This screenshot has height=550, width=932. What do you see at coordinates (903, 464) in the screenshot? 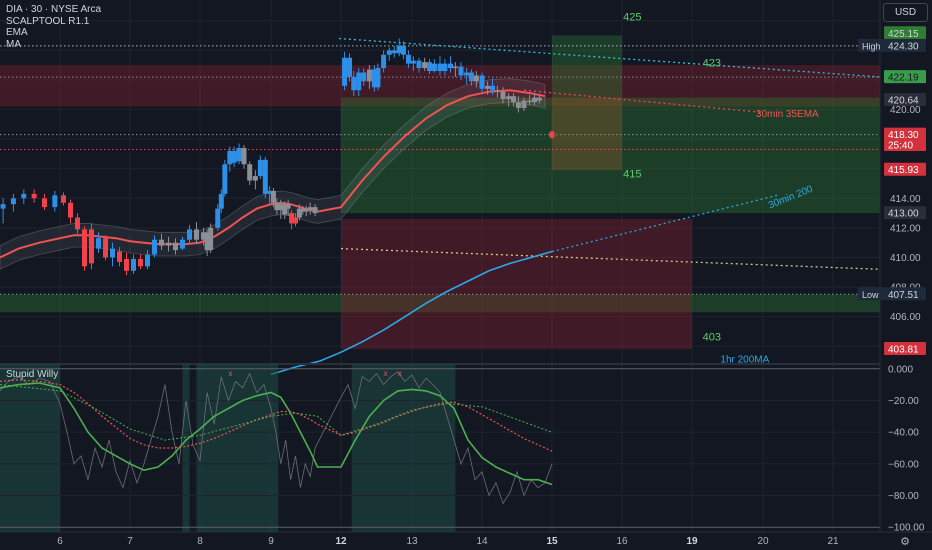
I see `oscillator-y-tick: −60.00` at bounding box center [903, 464].